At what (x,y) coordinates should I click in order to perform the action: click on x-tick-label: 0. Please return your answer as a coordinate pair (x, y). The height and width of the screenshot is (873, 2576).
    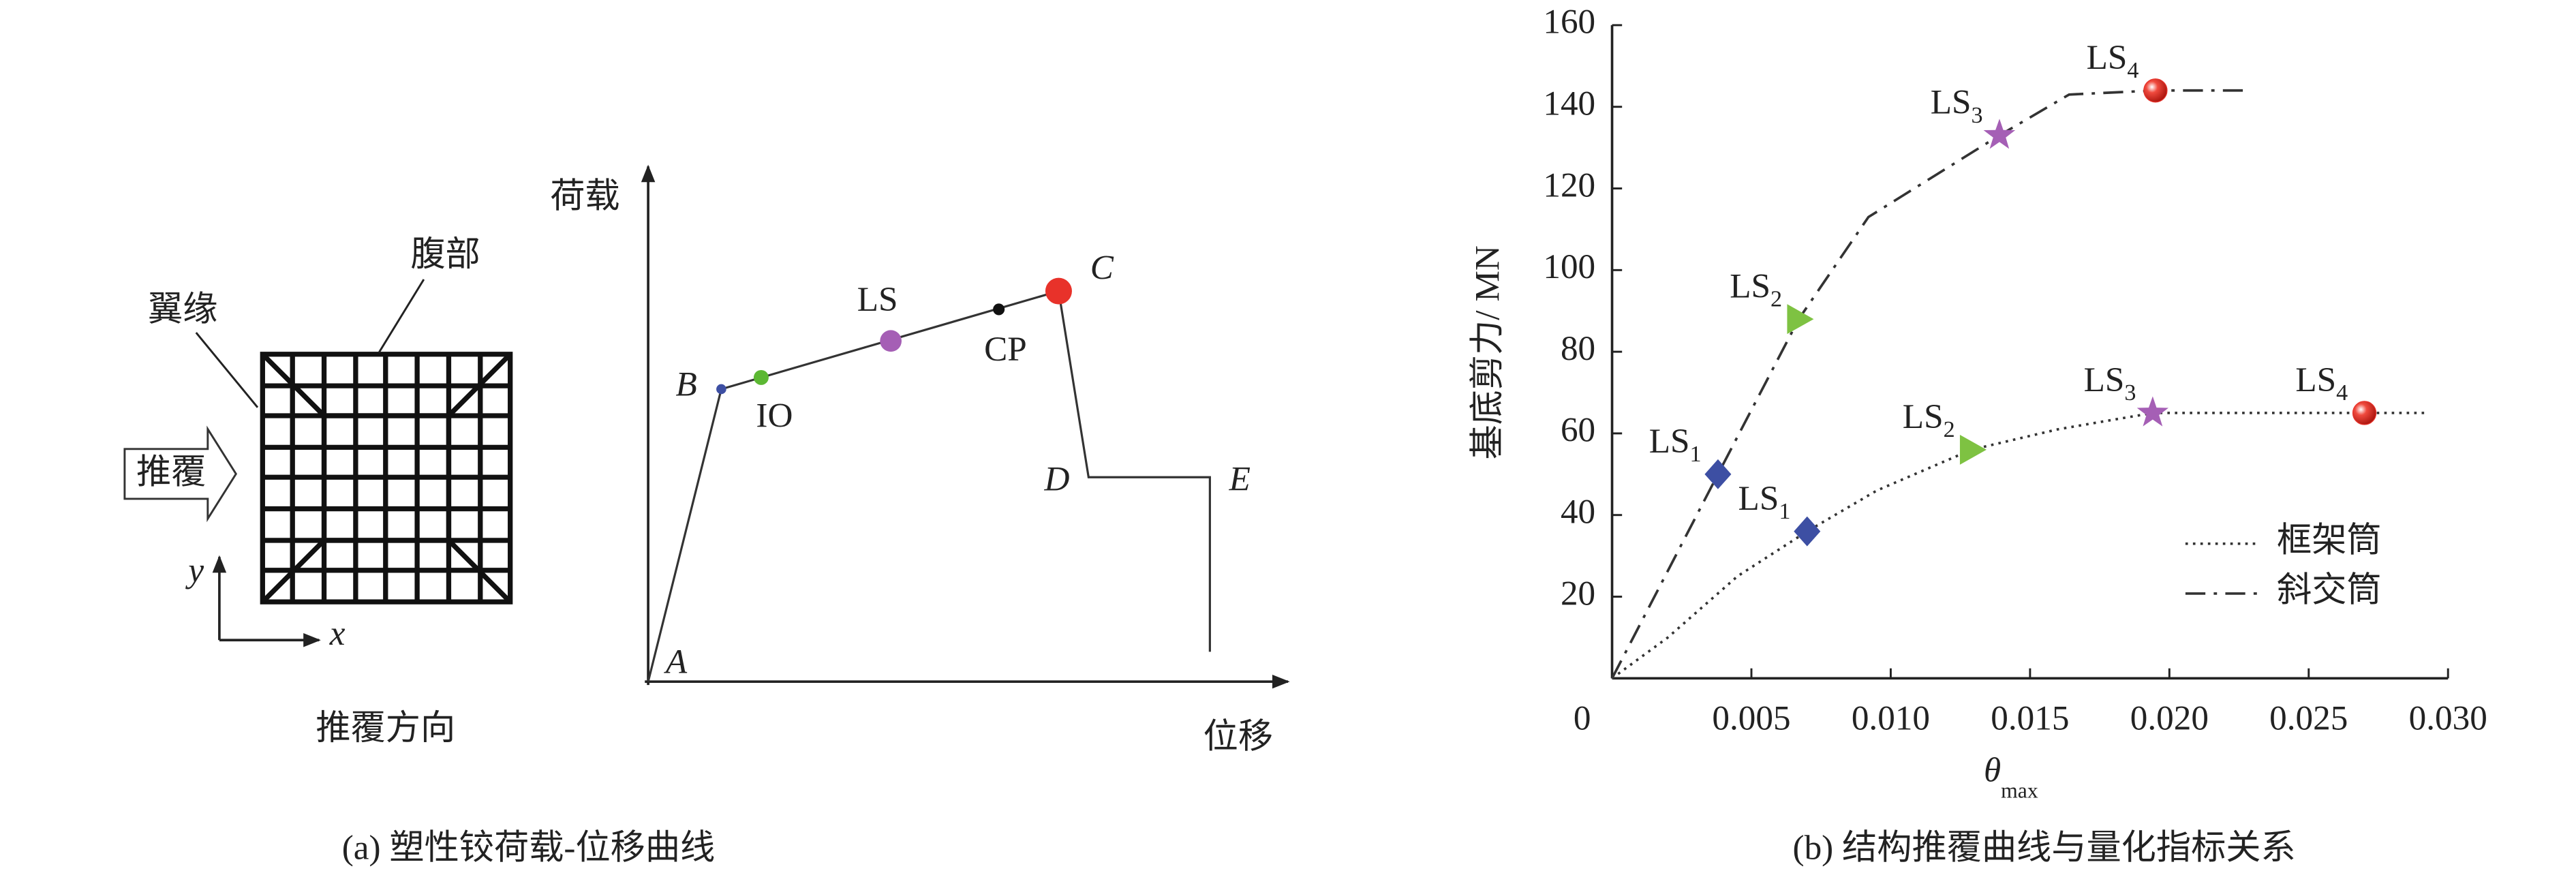
    Looking at the image, I should click on (1582, 718).